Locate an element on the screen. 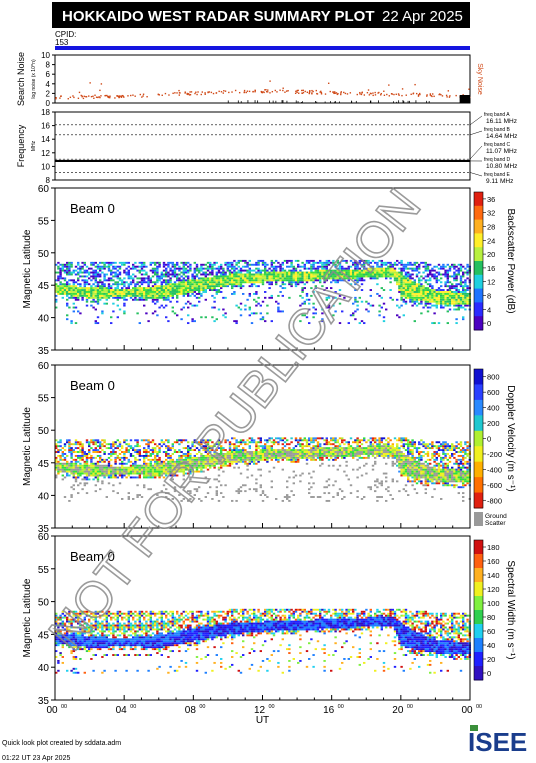 The image size is (536, 763). freq-band-label: freq band D is located at coordinates (497, 160).